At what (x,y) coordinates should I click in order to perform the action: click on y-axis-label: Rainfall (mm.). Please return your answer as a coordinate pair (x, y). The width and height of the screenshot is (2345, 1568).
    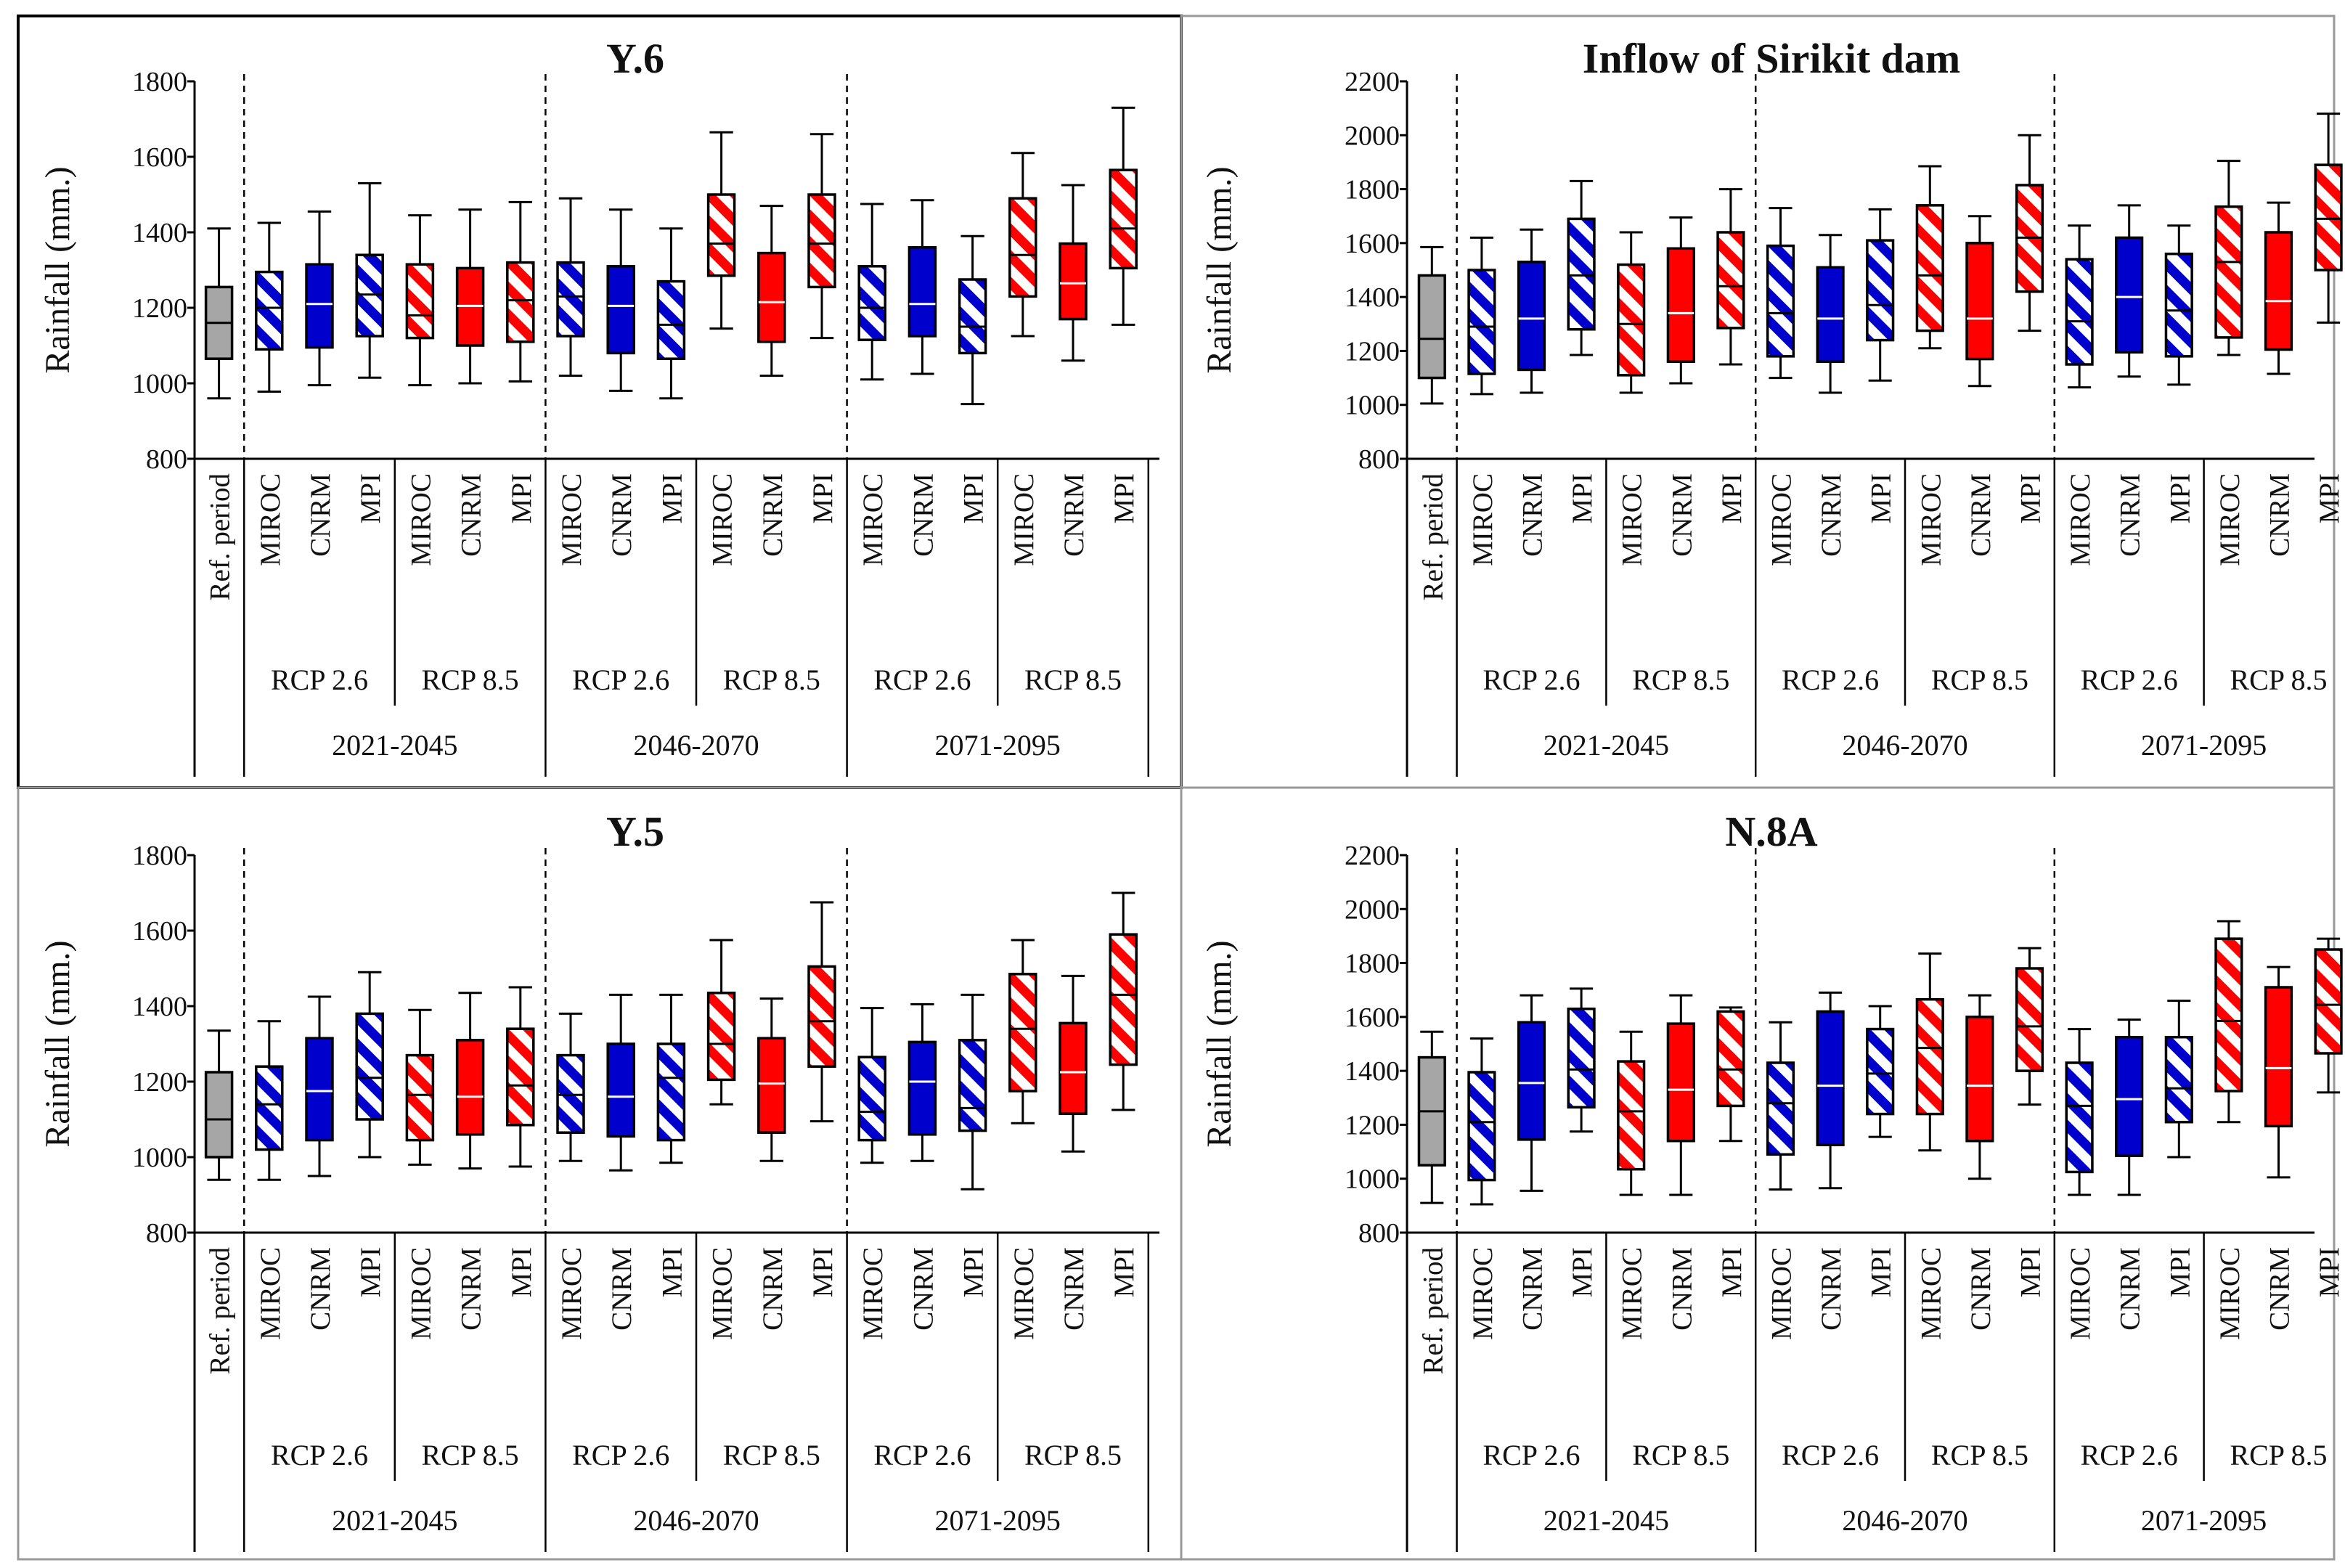
    Looking at the image, I should click on (1219, 1044).